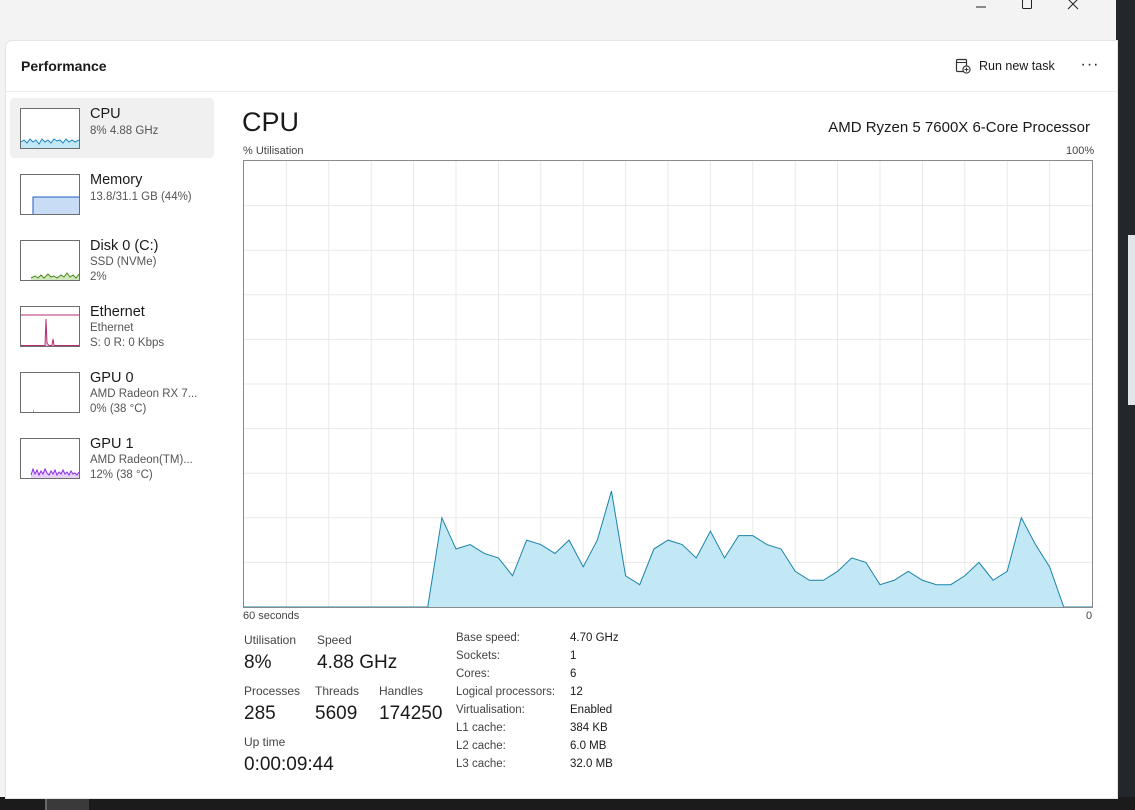 The width and height of the screenshot is (1135, 810). What do you see at coordinates (50, 128) in the screenshot?
I see `cpu-mini-graph` at bounding box center [50, 128].